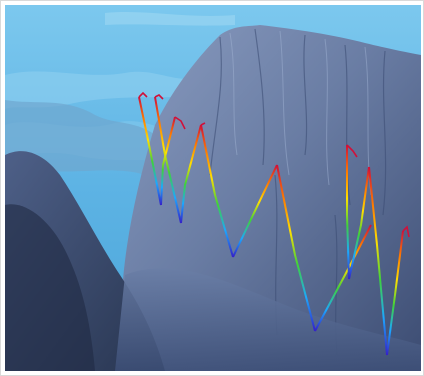 The height and width of the screenshot is (376, 424). Describe the element at coordinates (50, 287) in the screenshot. I see `left-shadow` at that location.